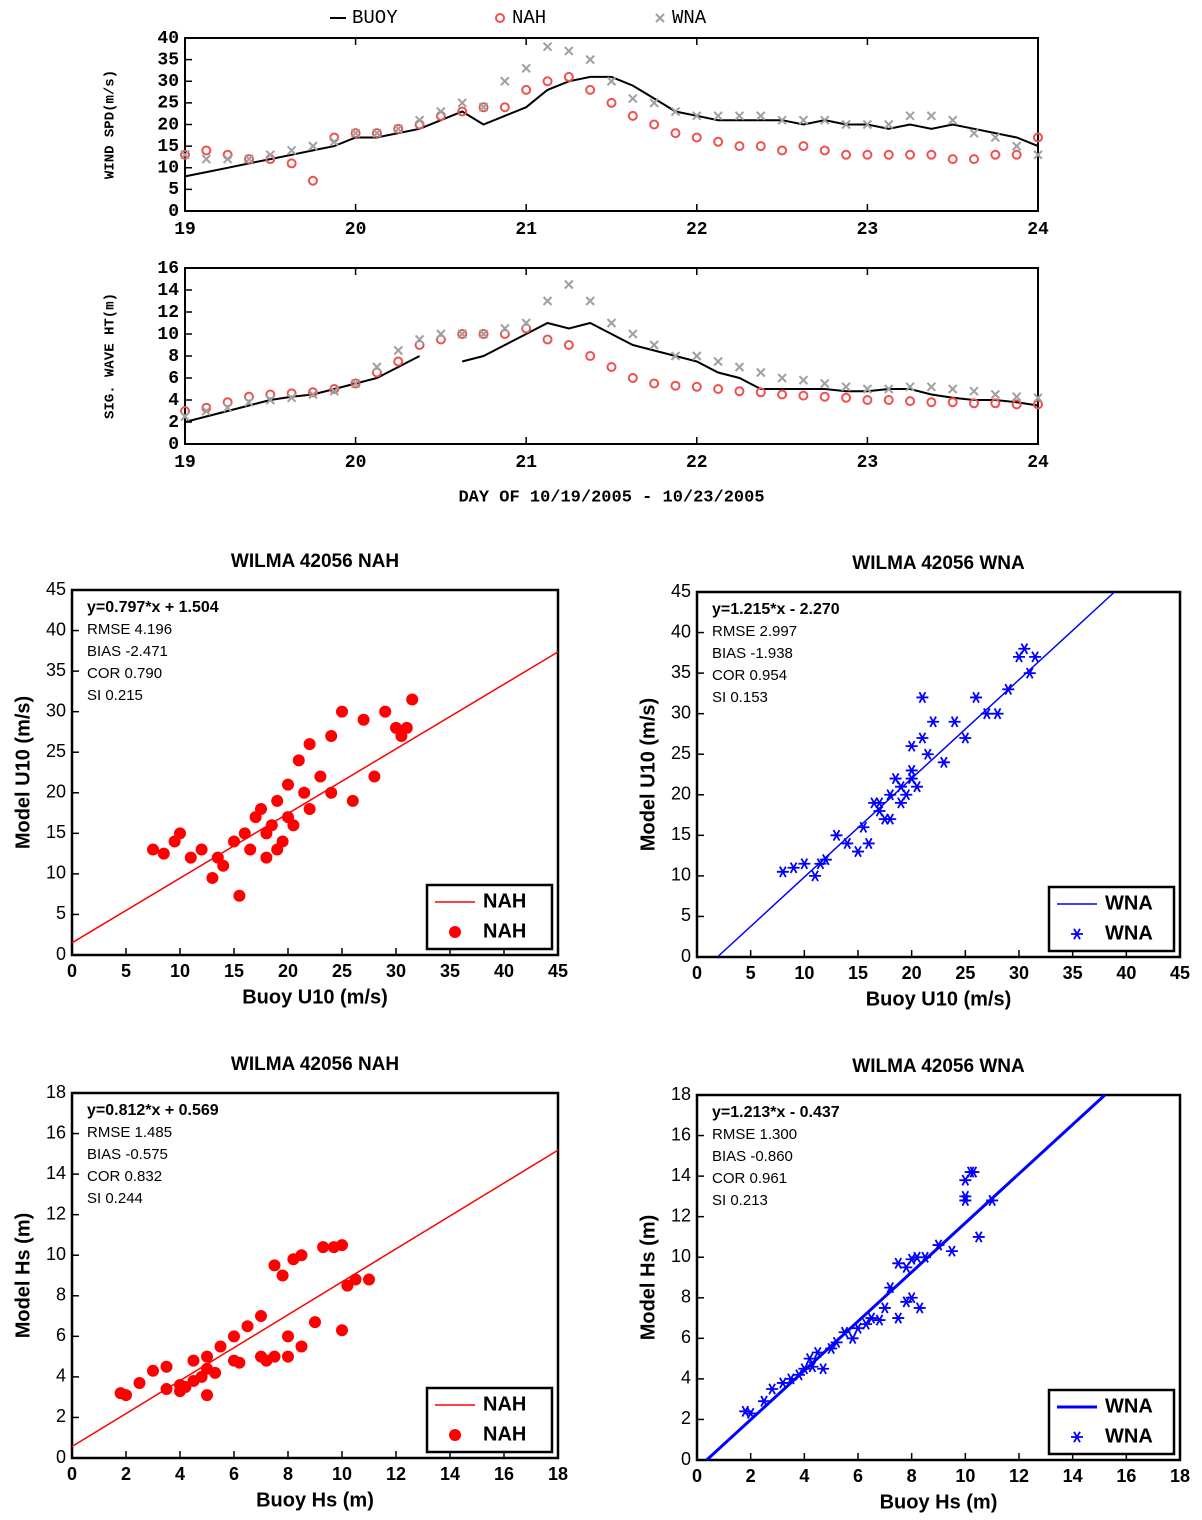  I want to click on legend-label: WNA, so click(1129, 903).